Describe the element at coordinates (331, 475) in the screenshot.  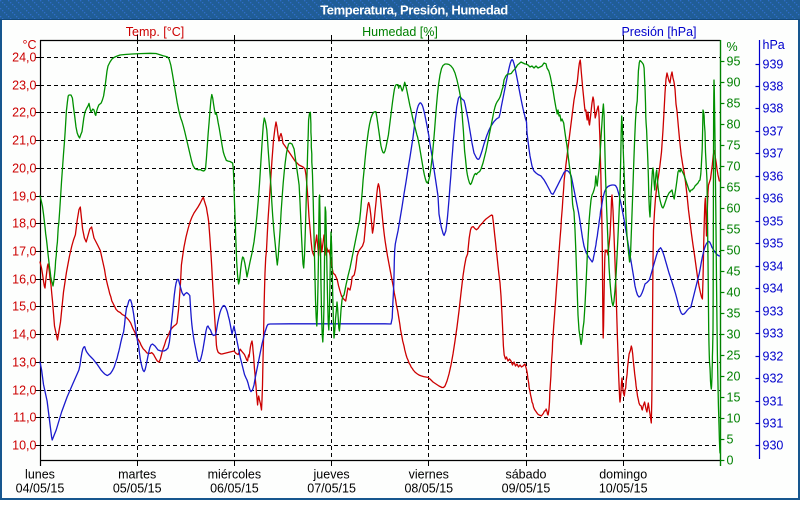
I see `svg-text: jueves` at that location.